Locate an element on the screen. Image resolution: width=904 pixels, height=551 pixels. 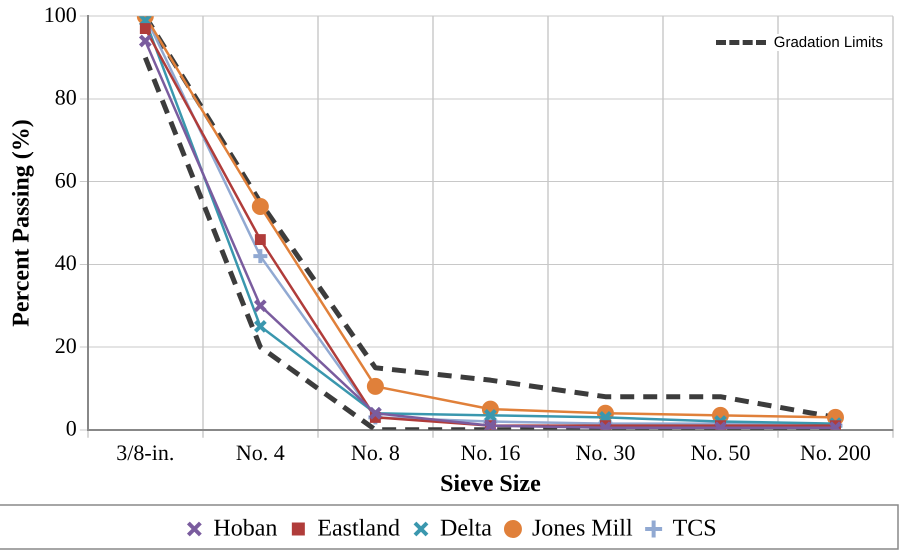
y-tick-label: 40 is located at coordinates (65, 263).